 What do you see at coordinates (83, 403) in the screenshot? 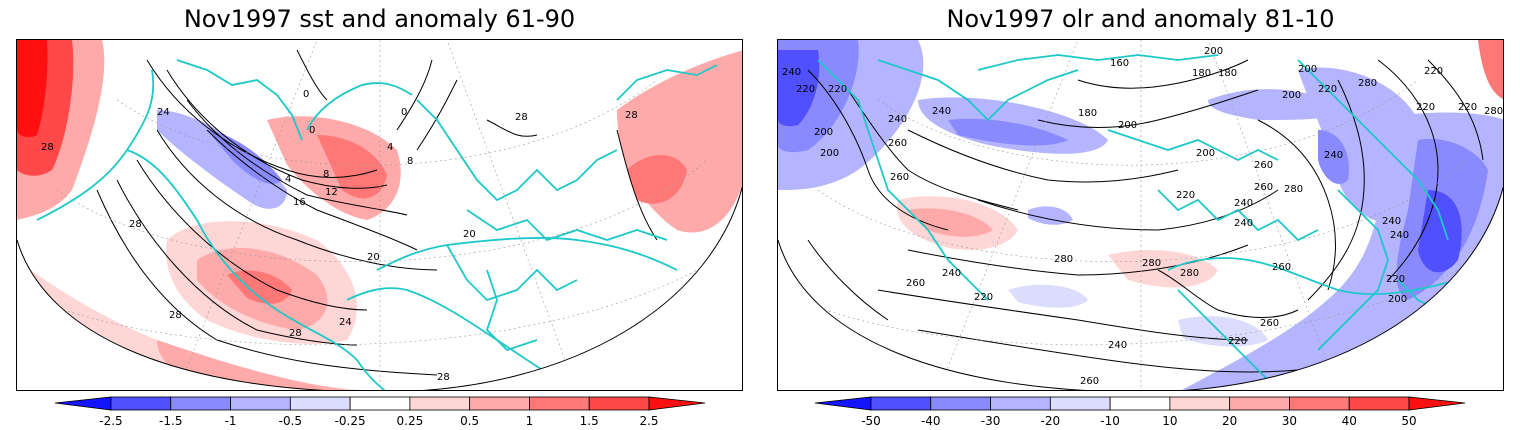
I see `colorbar-arrow-low` at bounding box center [83, 403].